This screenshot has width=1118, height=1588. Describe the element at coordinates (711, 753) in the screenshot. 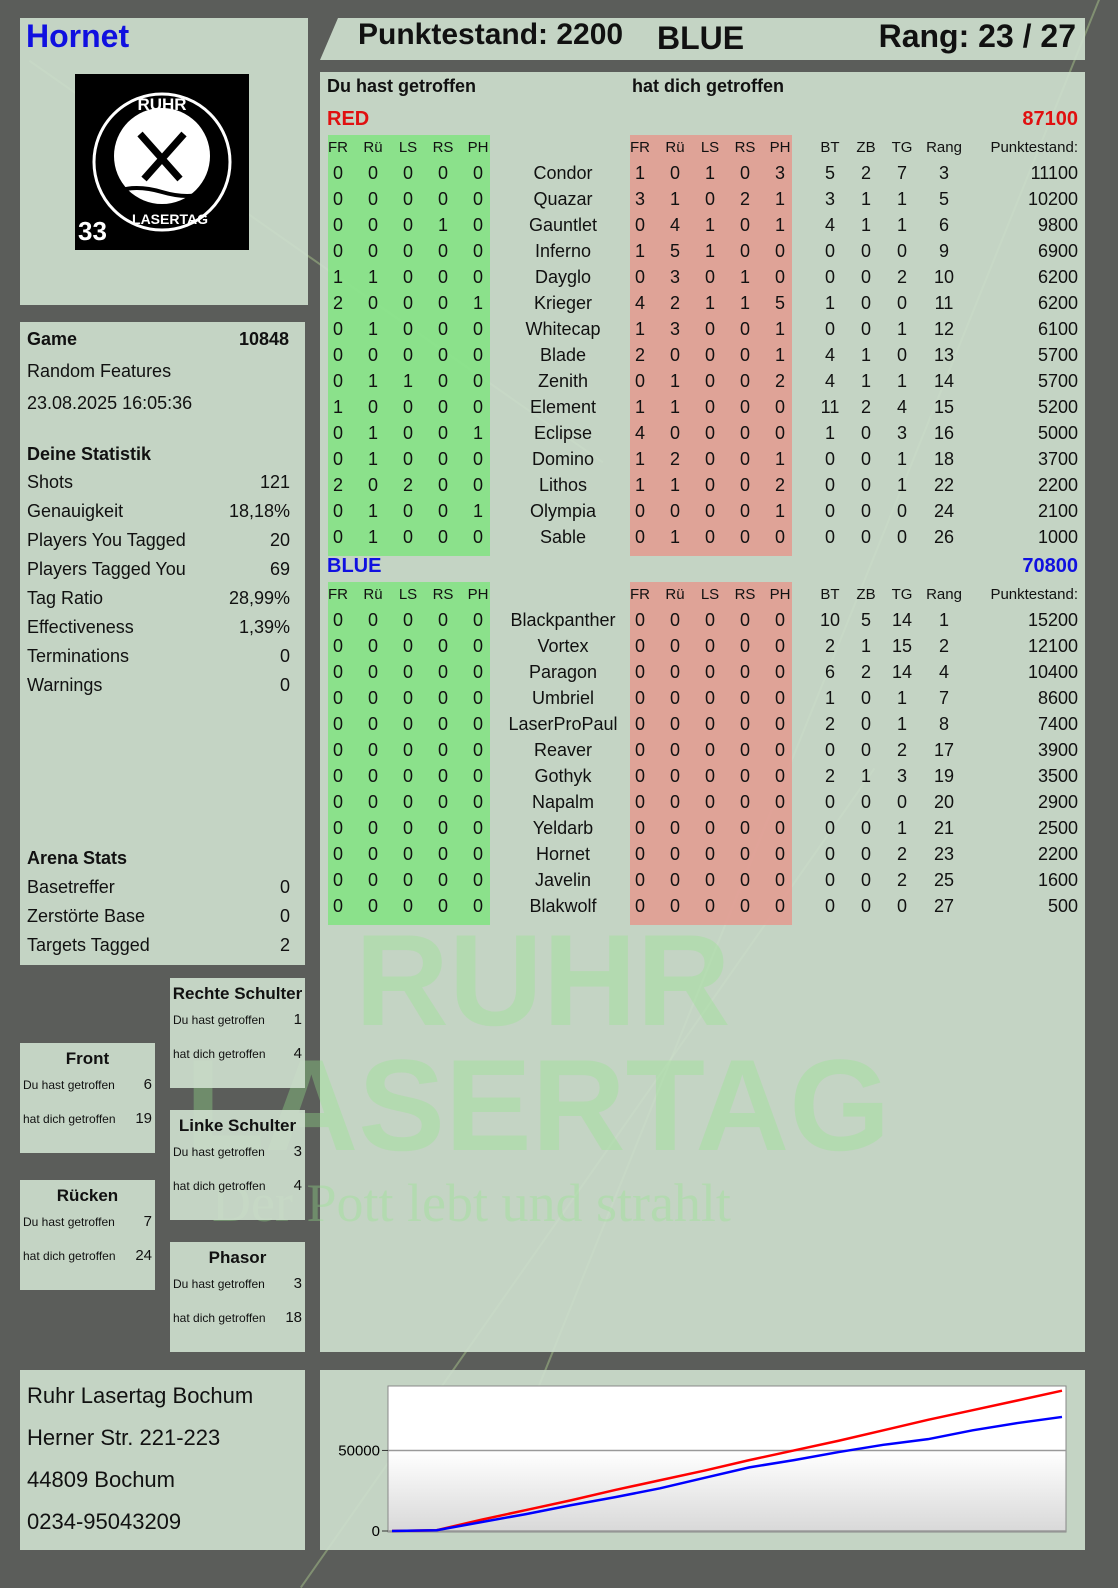

I see `hit-you-block` at that location.